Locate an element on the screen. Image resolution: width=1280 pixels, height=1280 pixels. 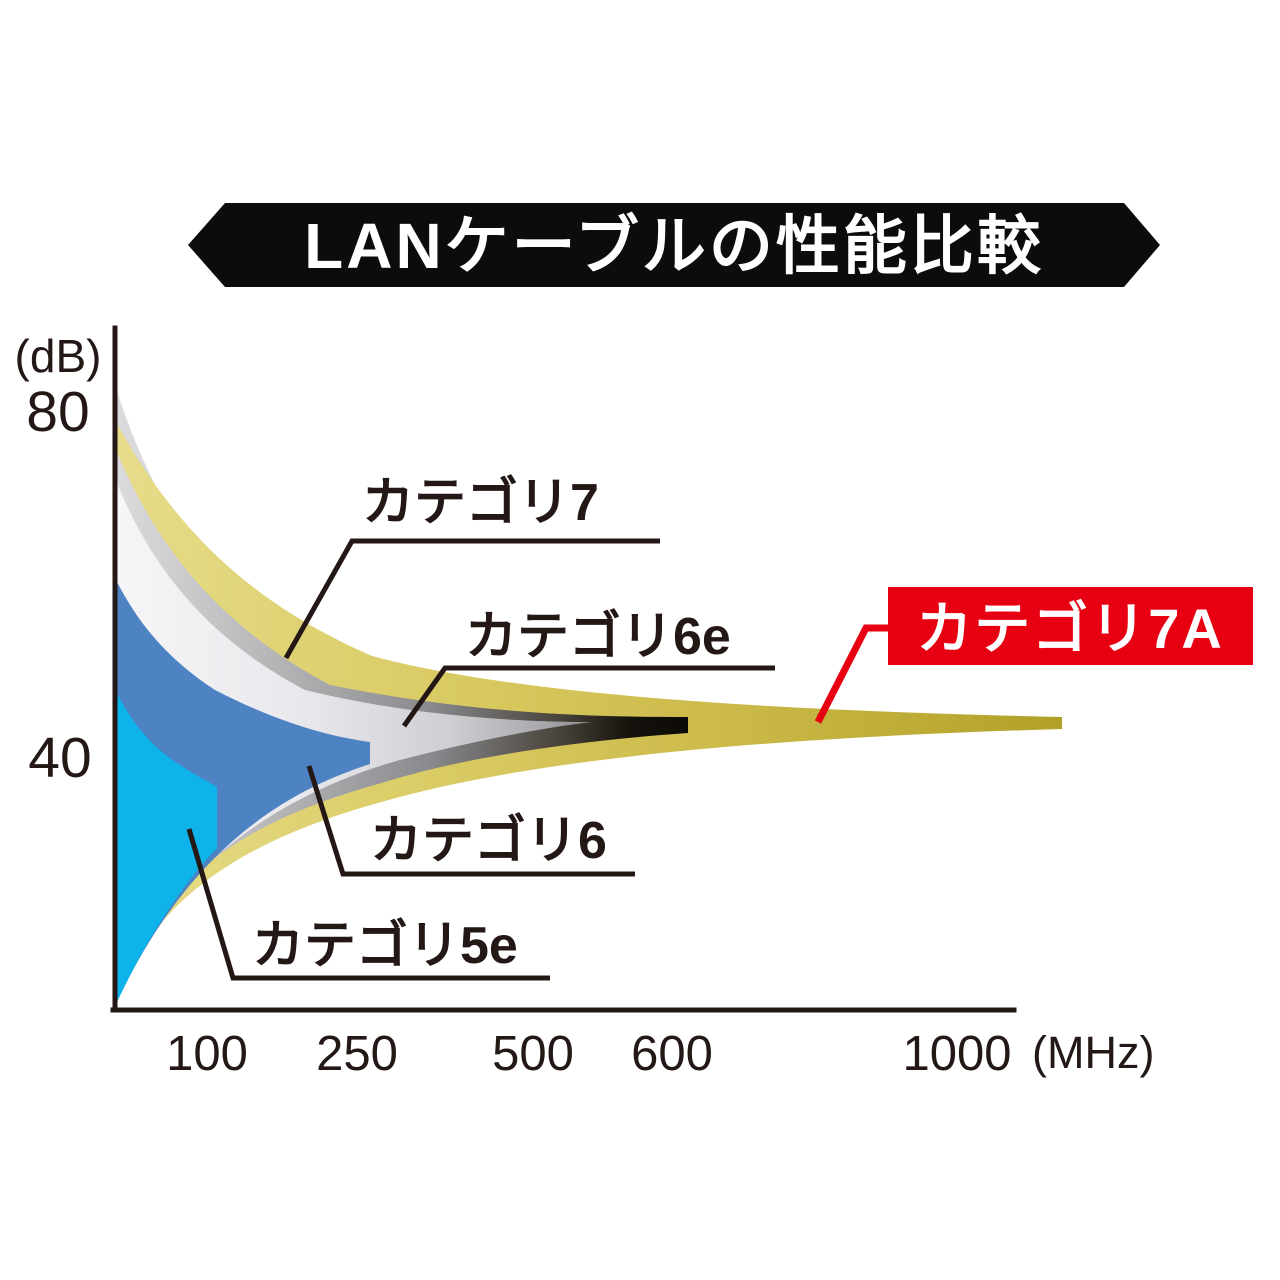
cat7a-label-box is located at coordinates (1070, 626).